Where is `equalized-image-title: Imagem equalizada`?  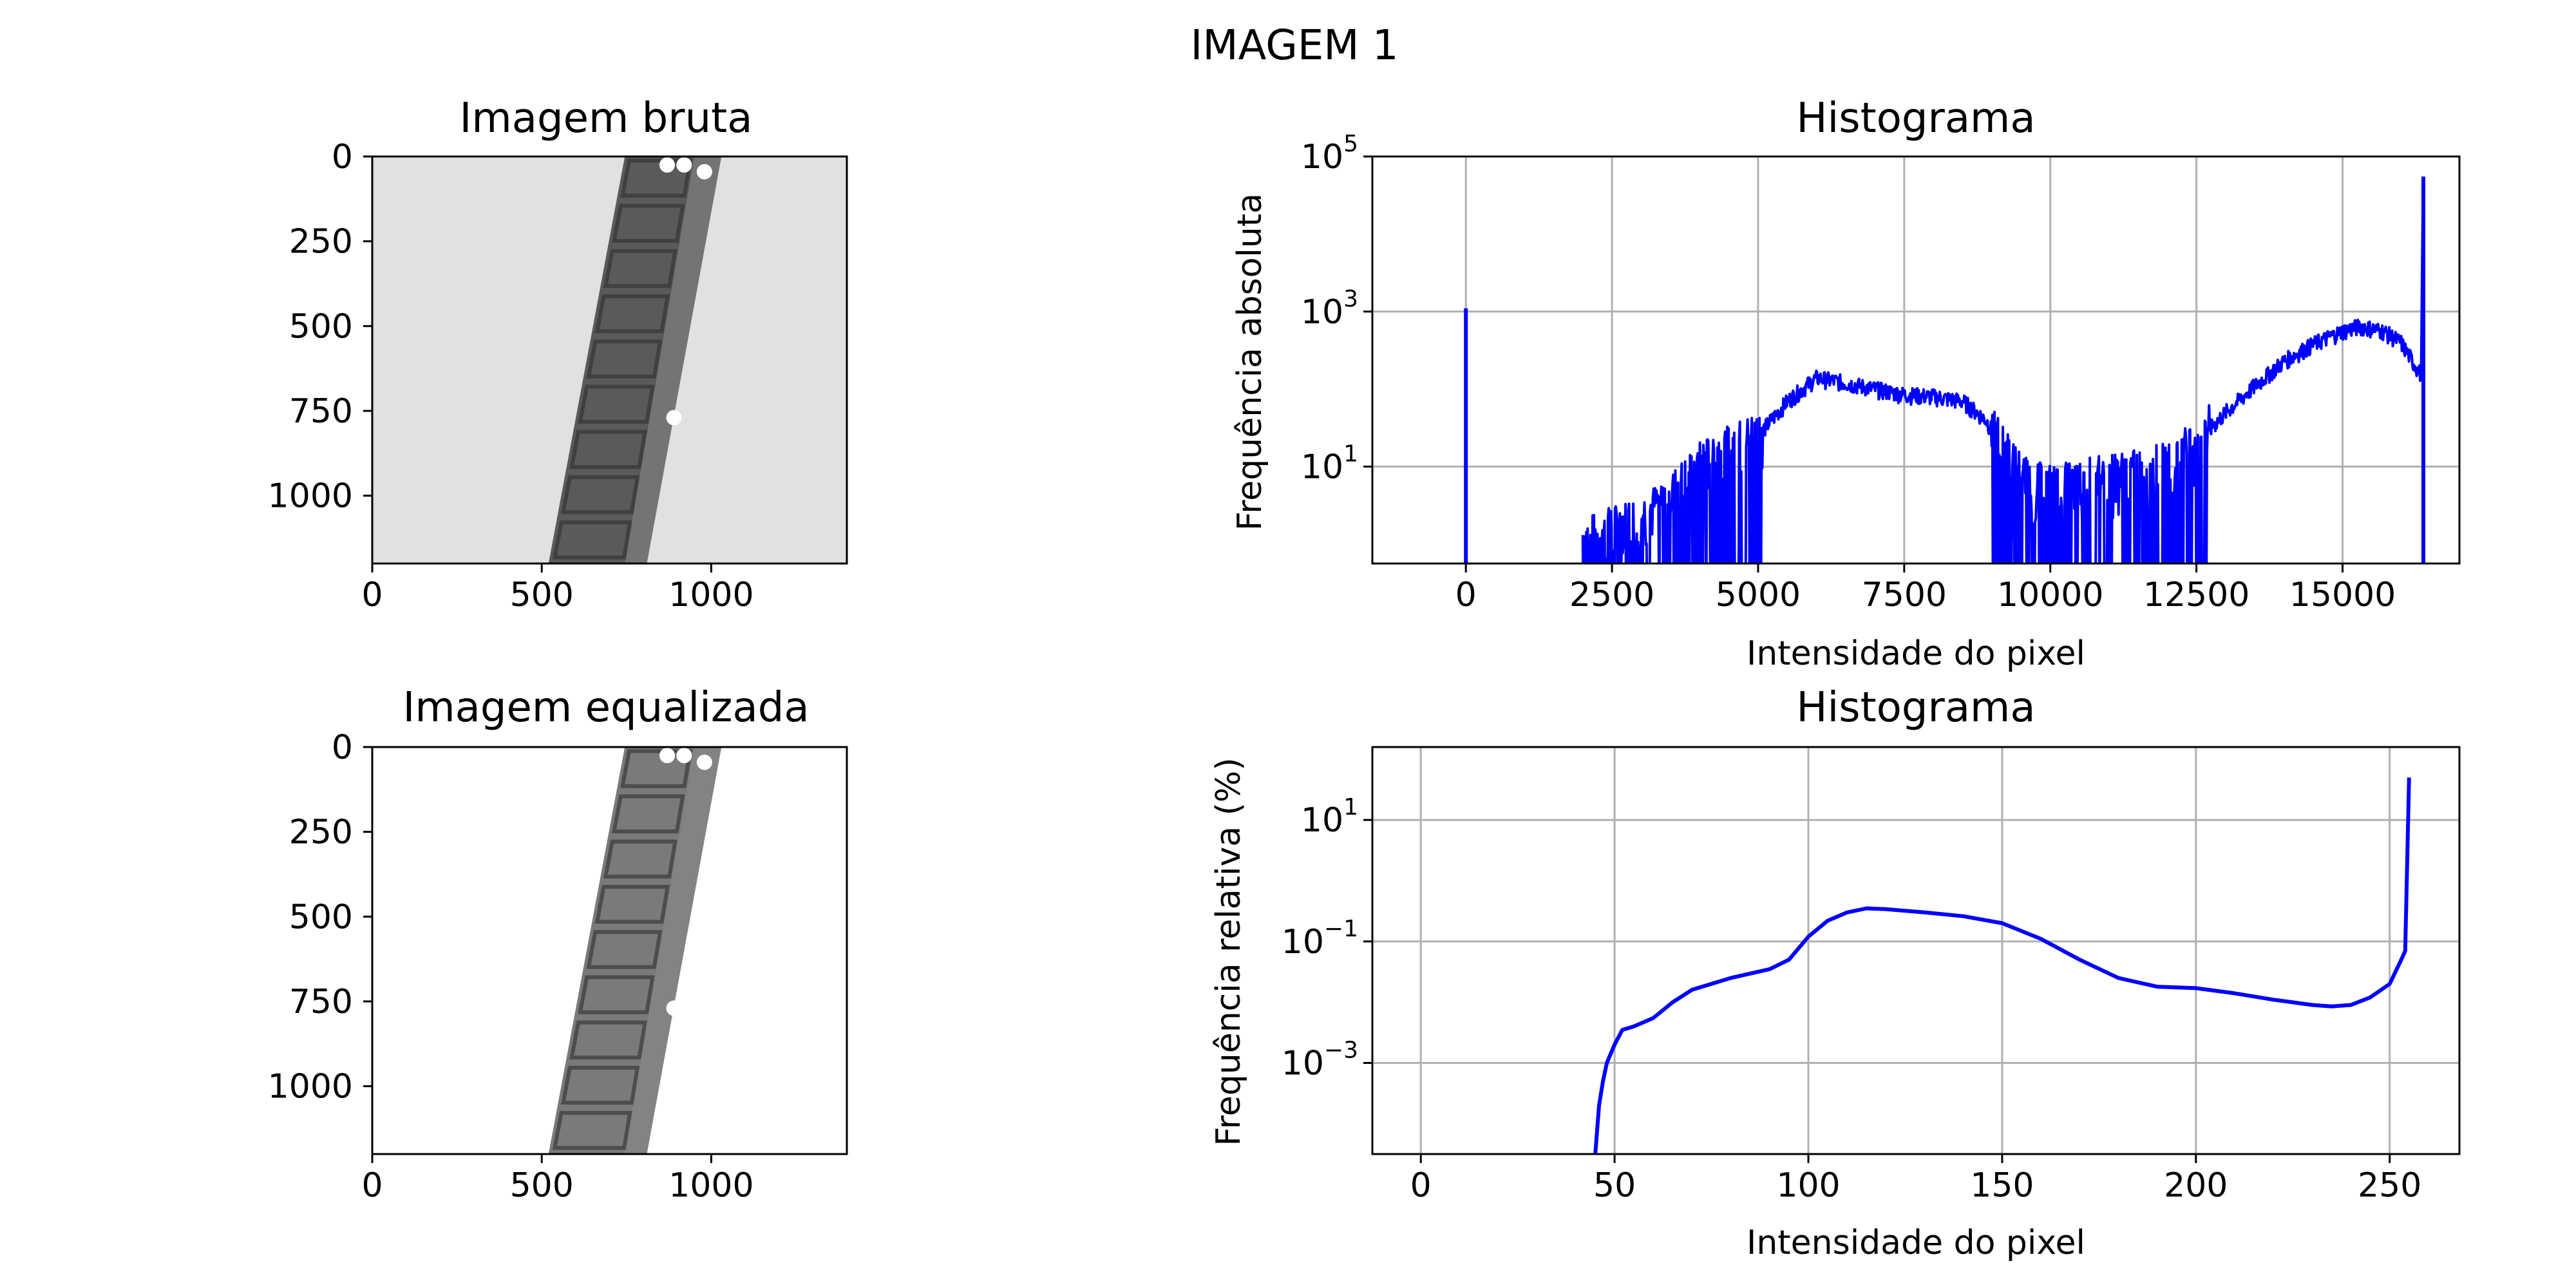
equalized-image-title: Imagem equalizada is located at coordinates (605, 708).